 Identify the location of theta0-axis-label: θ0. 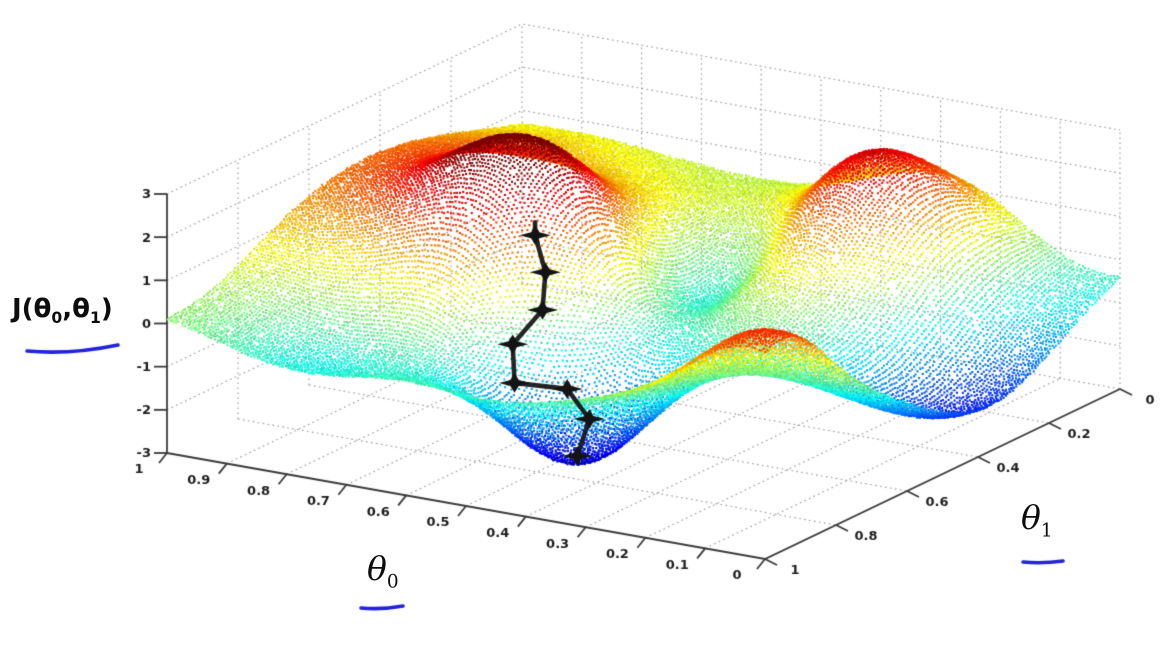
(383, 571).